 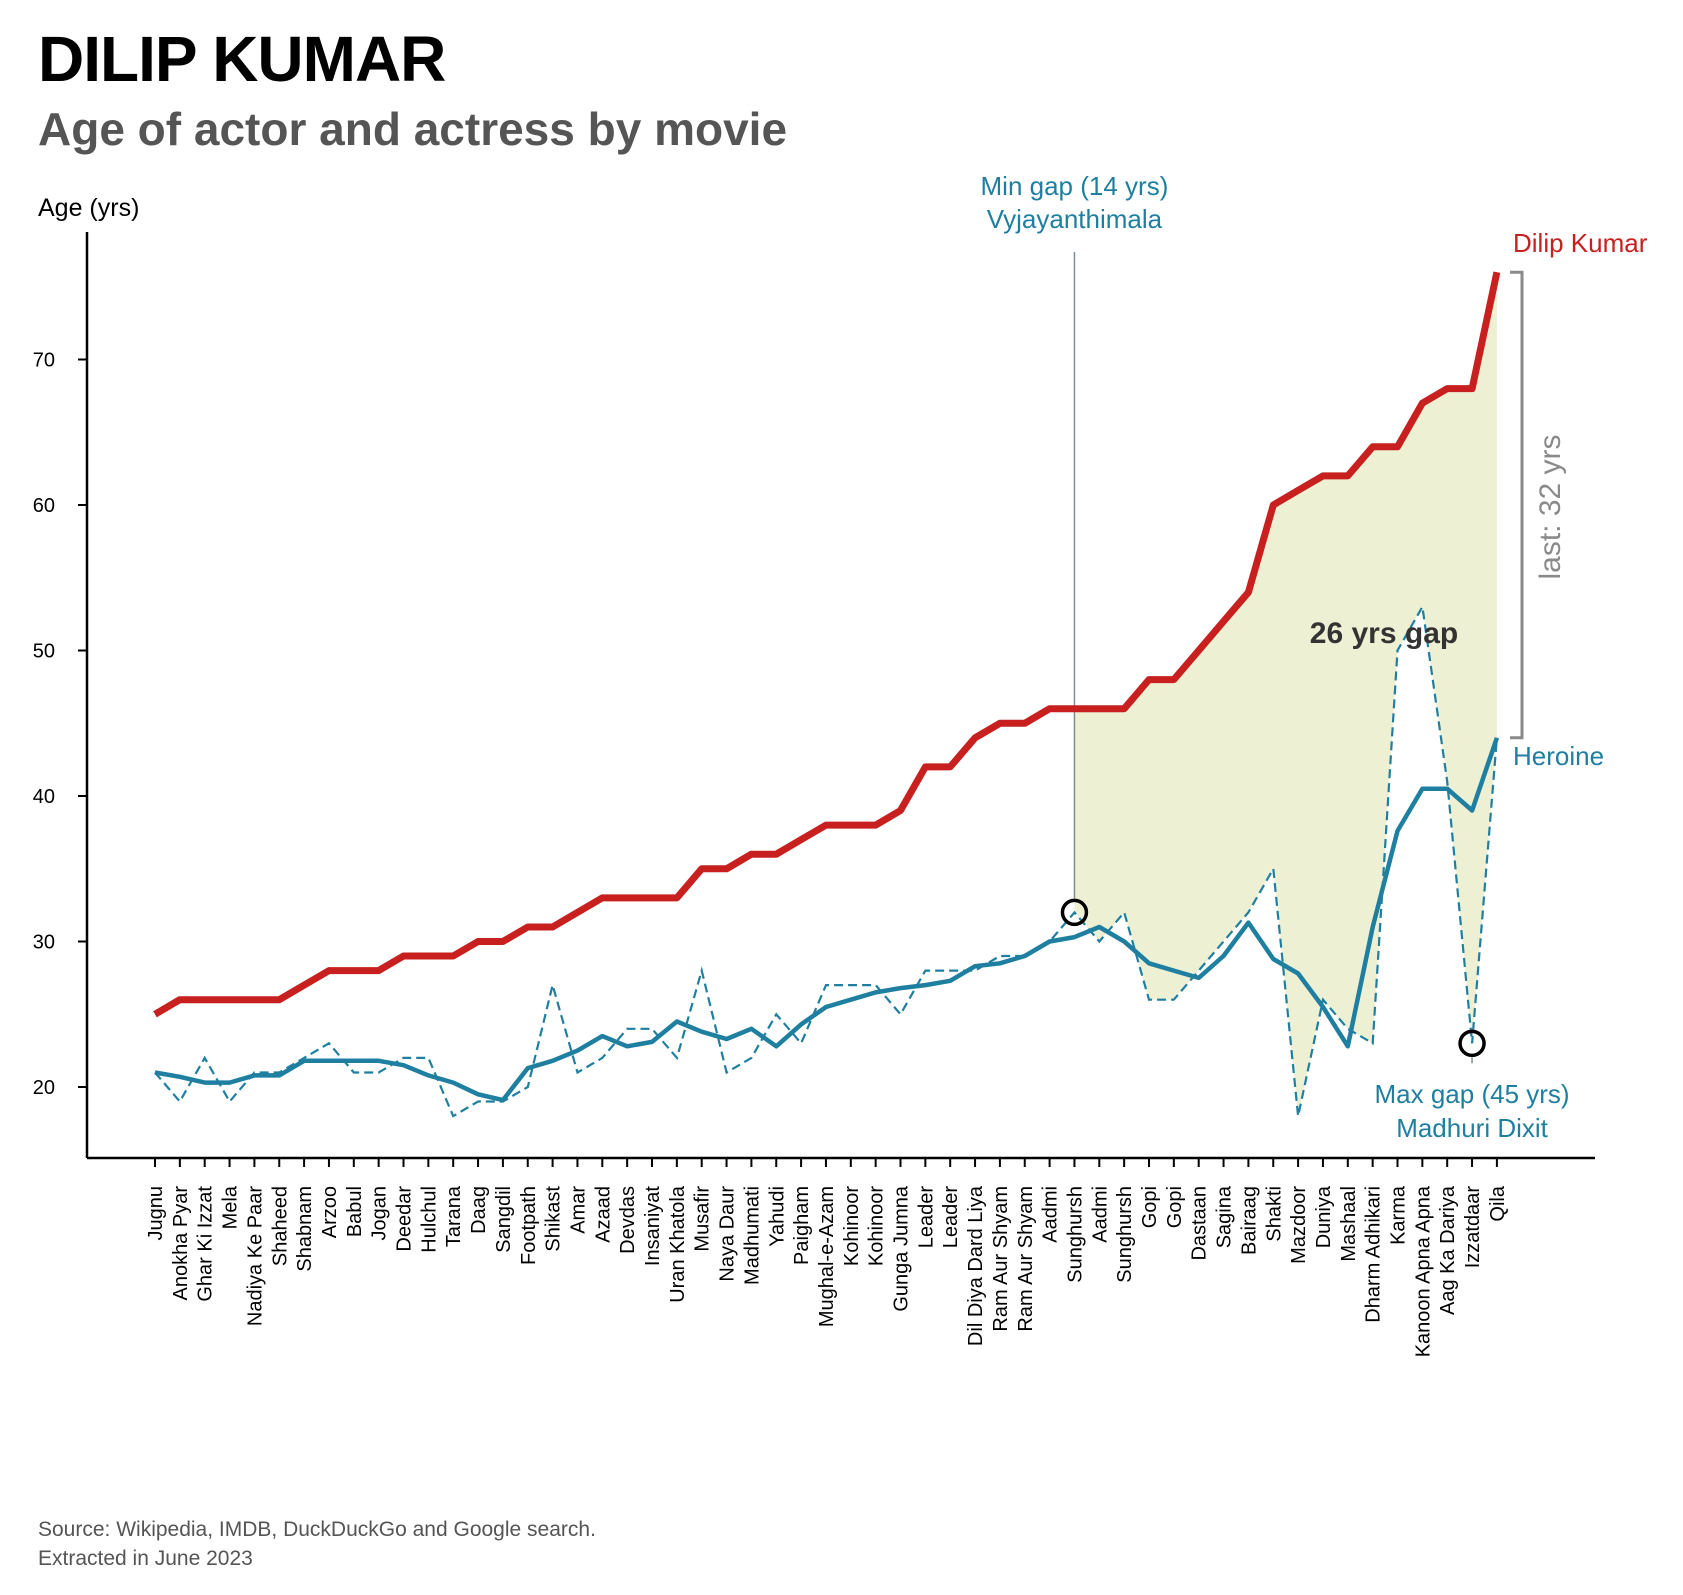 What do you see at coordinates (1472, 1094) in the screenshot?
I see `max-gap-label: Max gap (45 yrs)` at bounding box center [1472, 1094].